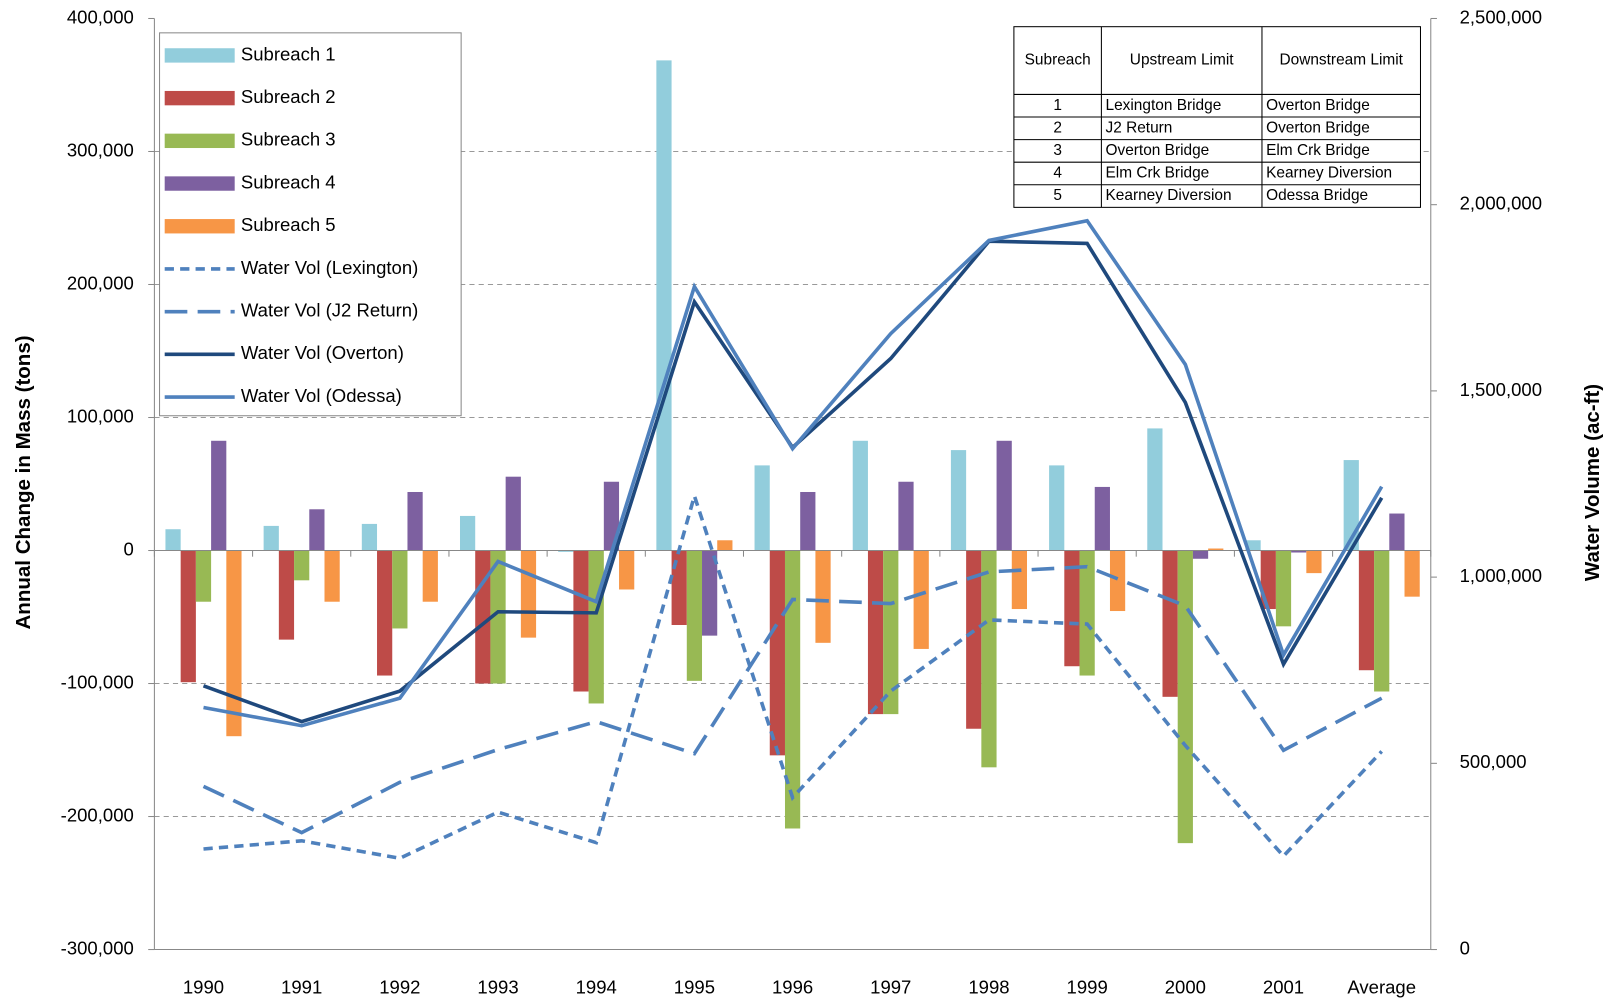  What do you see at coordinates (23, 482) in the screenshot?
I see `y-axis-title: Annual Change in Mass (tons)` at bounding box center [23, 482].